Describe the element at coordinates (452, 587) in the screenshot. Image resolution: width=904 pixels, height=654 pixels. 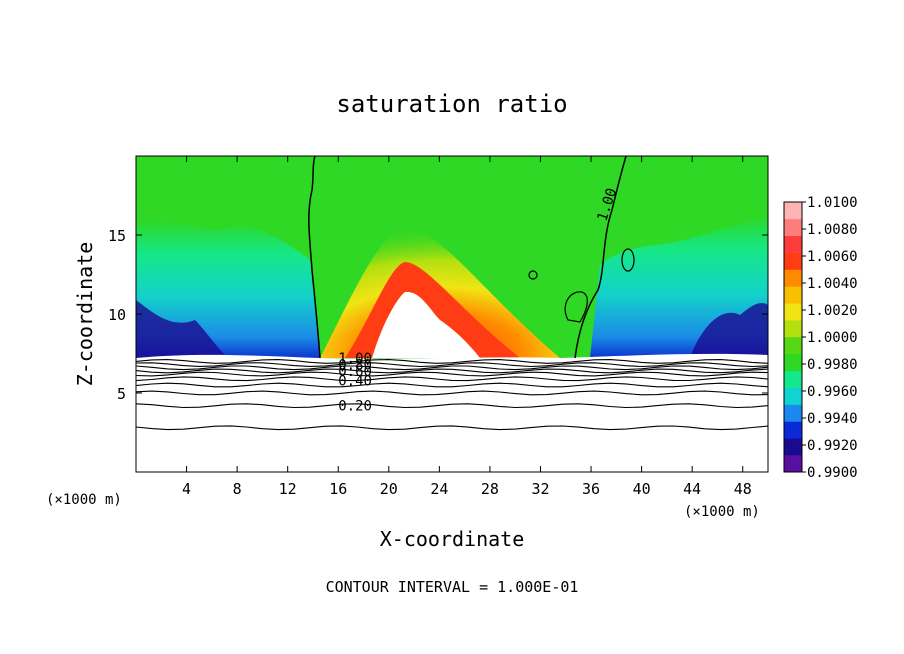
I see `contour-interval: CONTOUR INTERVAL = 1.000E-01` at that location.